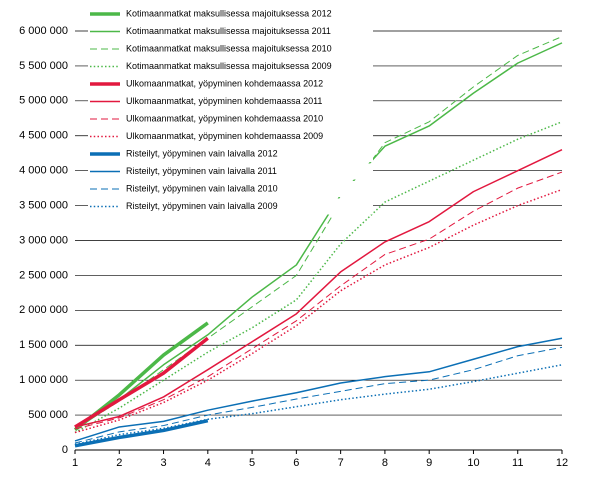 The width and height of the screenshot is (589, 485). Describe the element at coordinates (43, 171) in the screenshot. I see `y-tick-label: 4 000 000` at that location.